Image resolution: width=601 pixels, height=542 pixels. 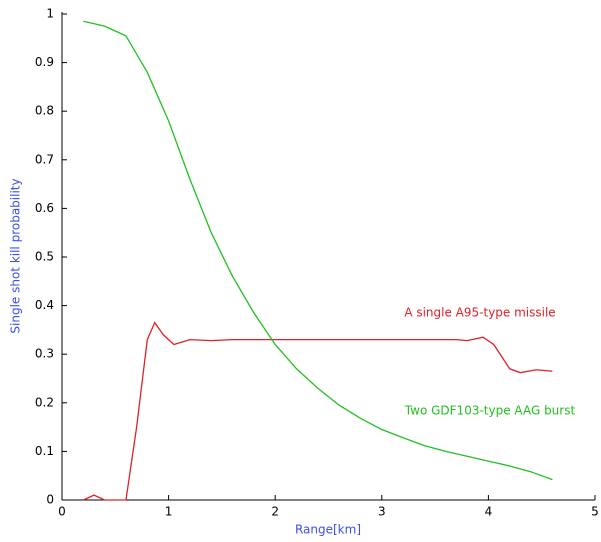 What do you see at coordinates (44, 305) in the screenshot?
I see `y-tick-label: 0.4` at bounding box center [44, 305].